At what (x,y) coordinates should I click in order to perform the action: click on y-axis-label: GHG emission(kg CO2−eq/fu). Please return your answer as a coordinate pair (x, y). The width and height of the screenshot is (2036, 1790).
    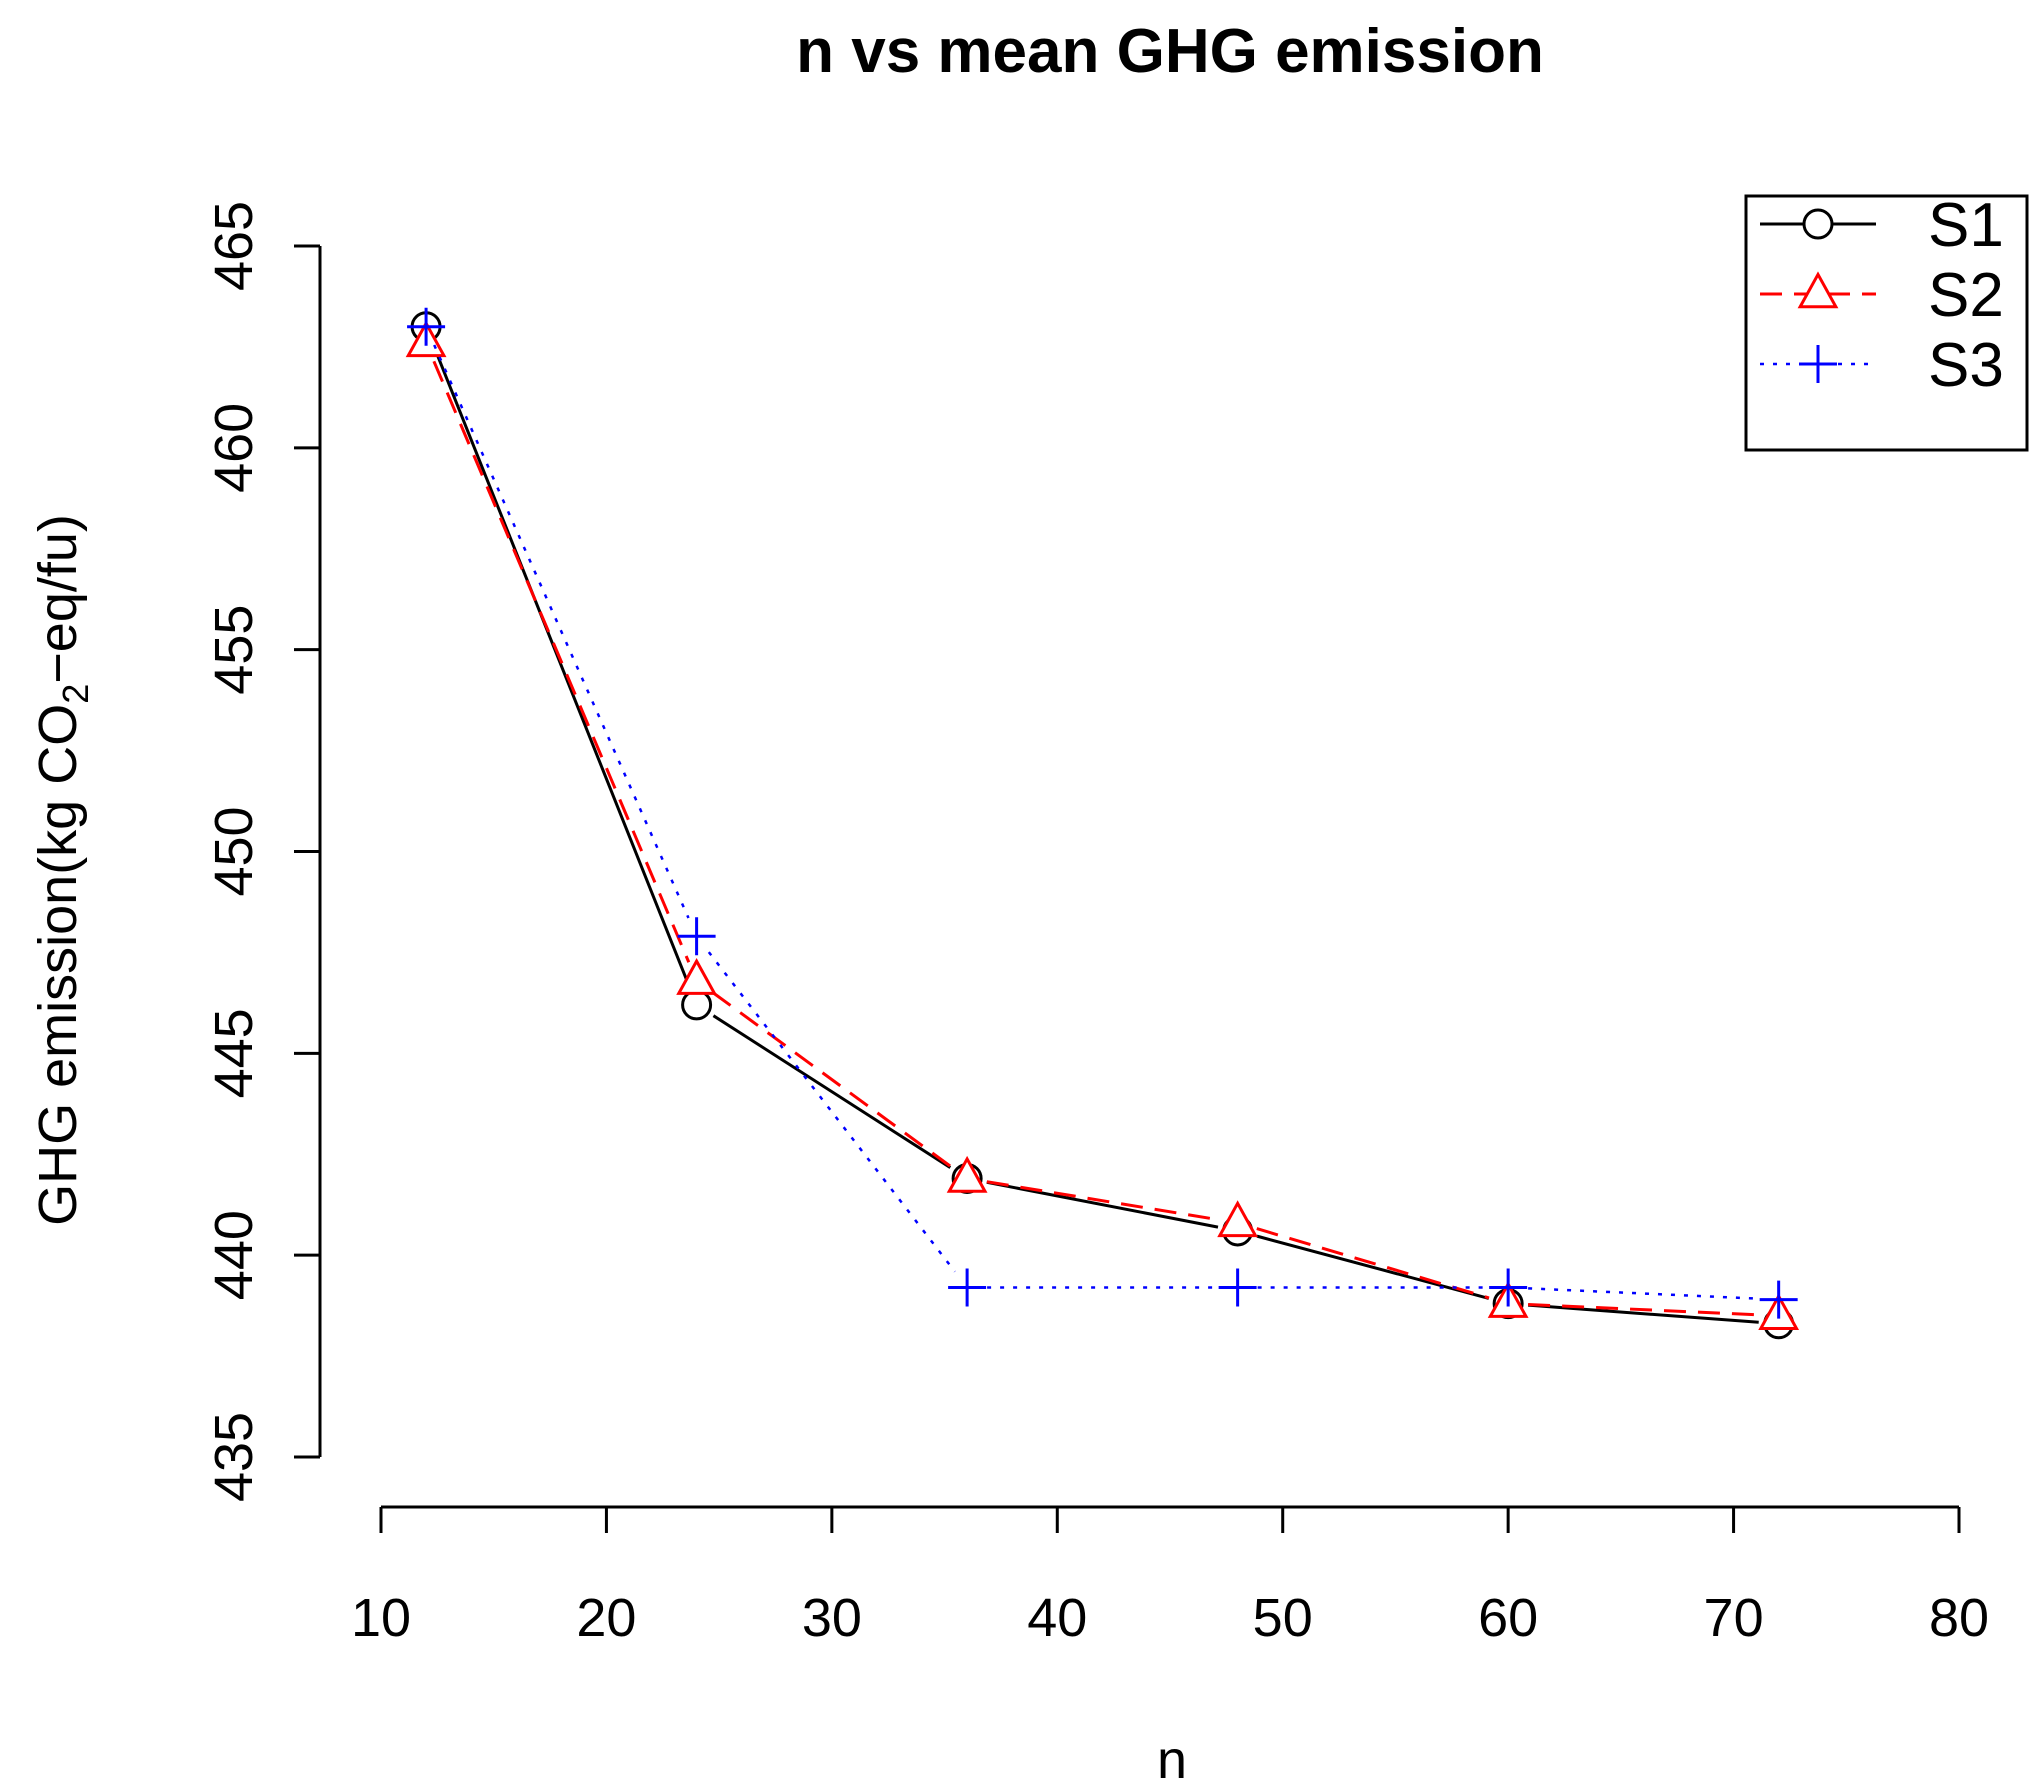
    Looking at the image, I should click on (62, 870).